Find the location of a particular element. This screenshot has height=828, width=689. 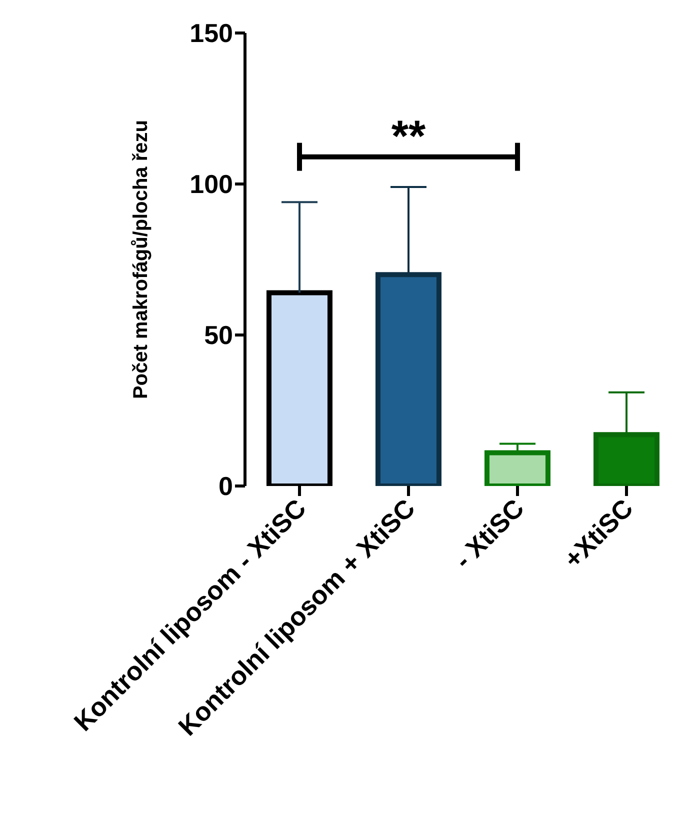

annotation: ** is located at coordinates (408, 136).